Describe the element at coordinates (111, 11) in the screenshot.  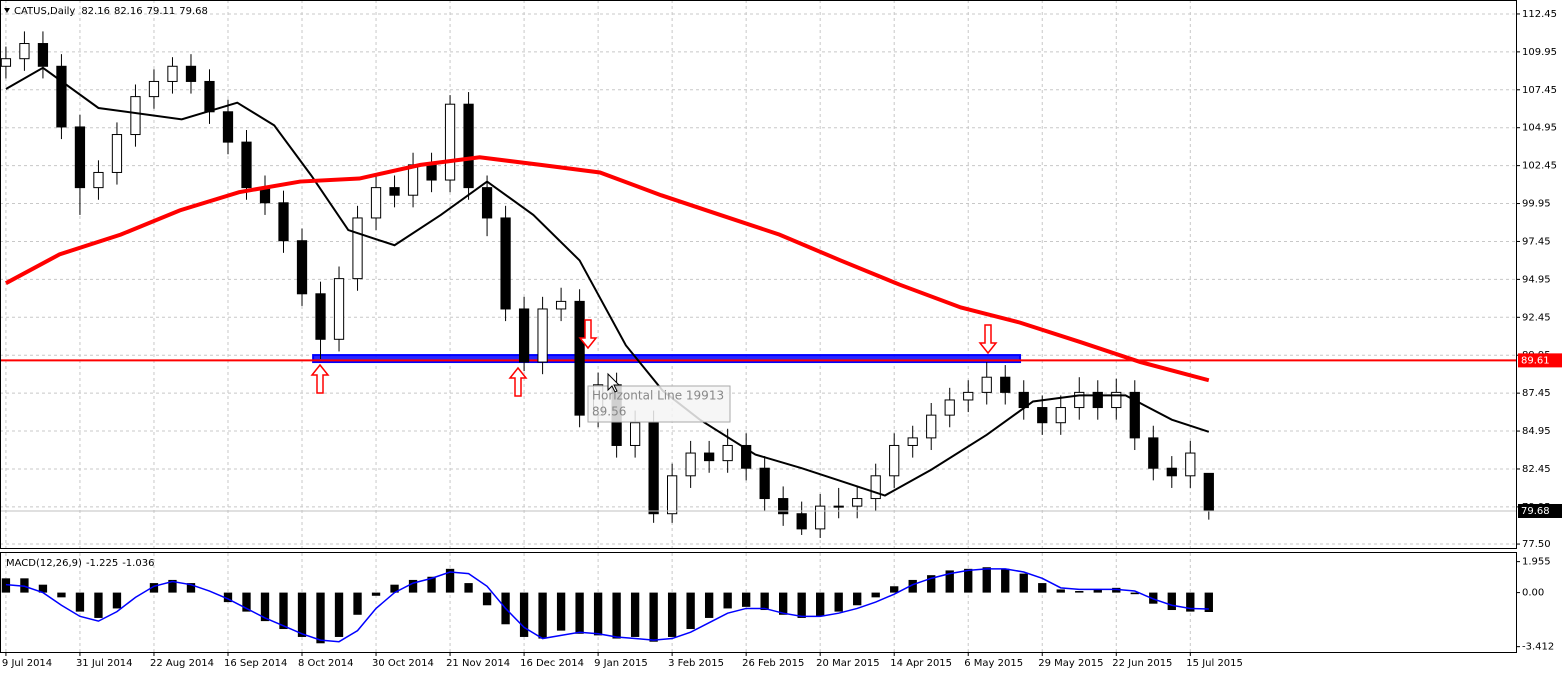
I see `chart-header: CATUS,Daily 82.16 82.16 79.11 79.68` at that location.